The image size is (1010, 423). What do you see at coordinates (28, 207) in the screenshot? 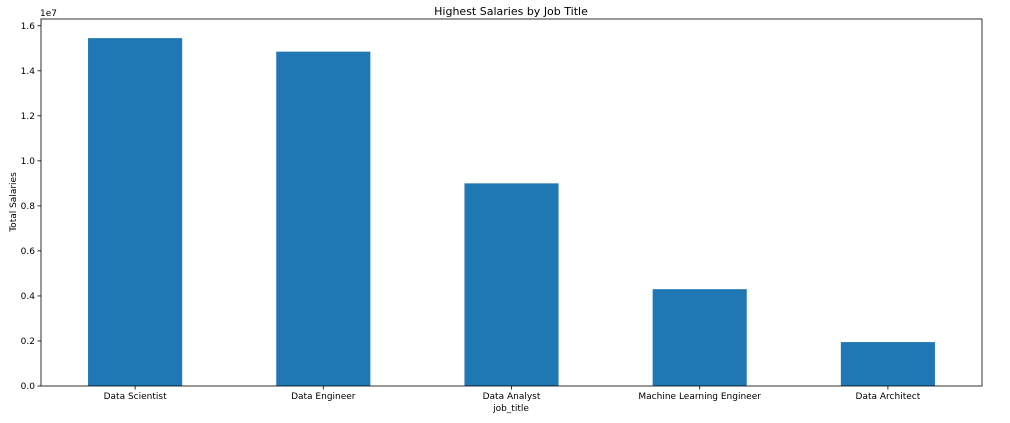
I see `y-tick-label: 0.8` at bounding box center [28, 207].